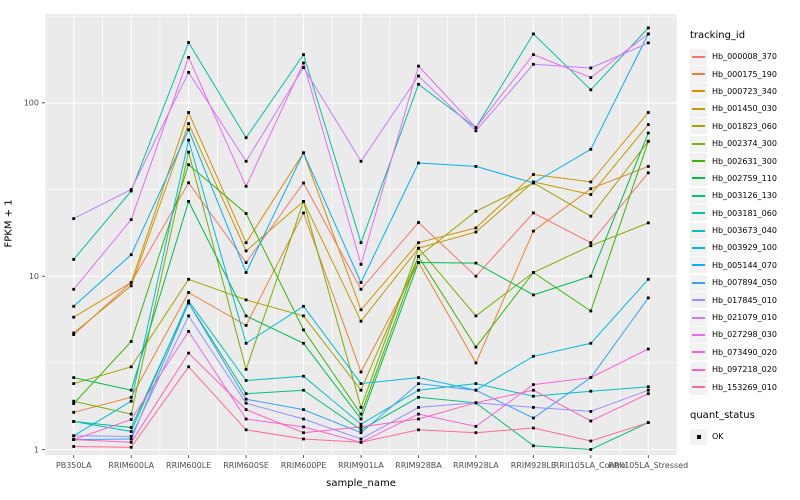  I want to click on legend-item-Hb_000175_190: Hb_000175_190, so click(744, 74).